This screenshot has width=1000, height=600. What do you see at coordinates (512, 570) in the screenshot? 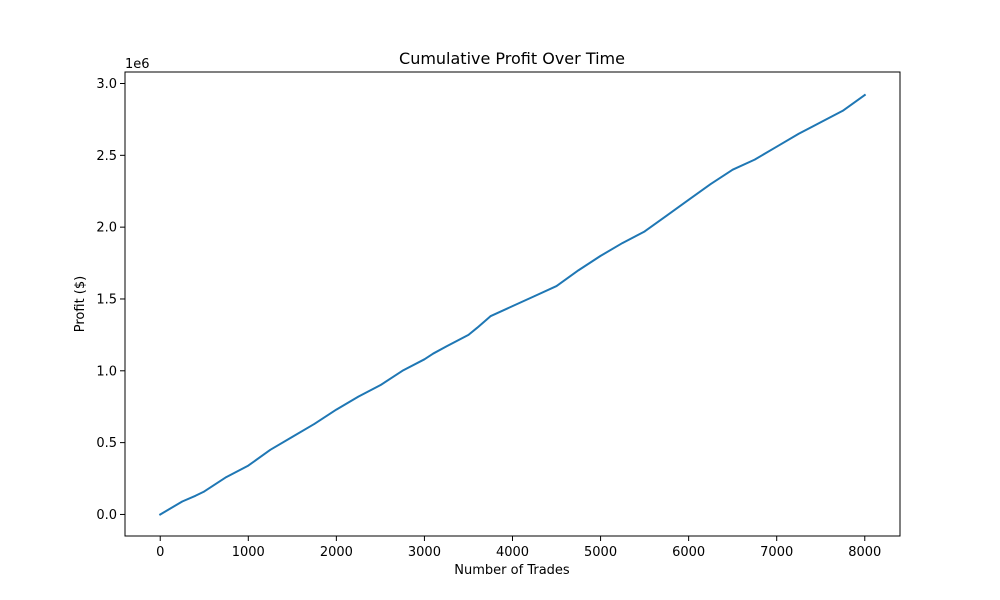
I see `x-axis-title: Number of Trades` at bounding box center [512, 570].